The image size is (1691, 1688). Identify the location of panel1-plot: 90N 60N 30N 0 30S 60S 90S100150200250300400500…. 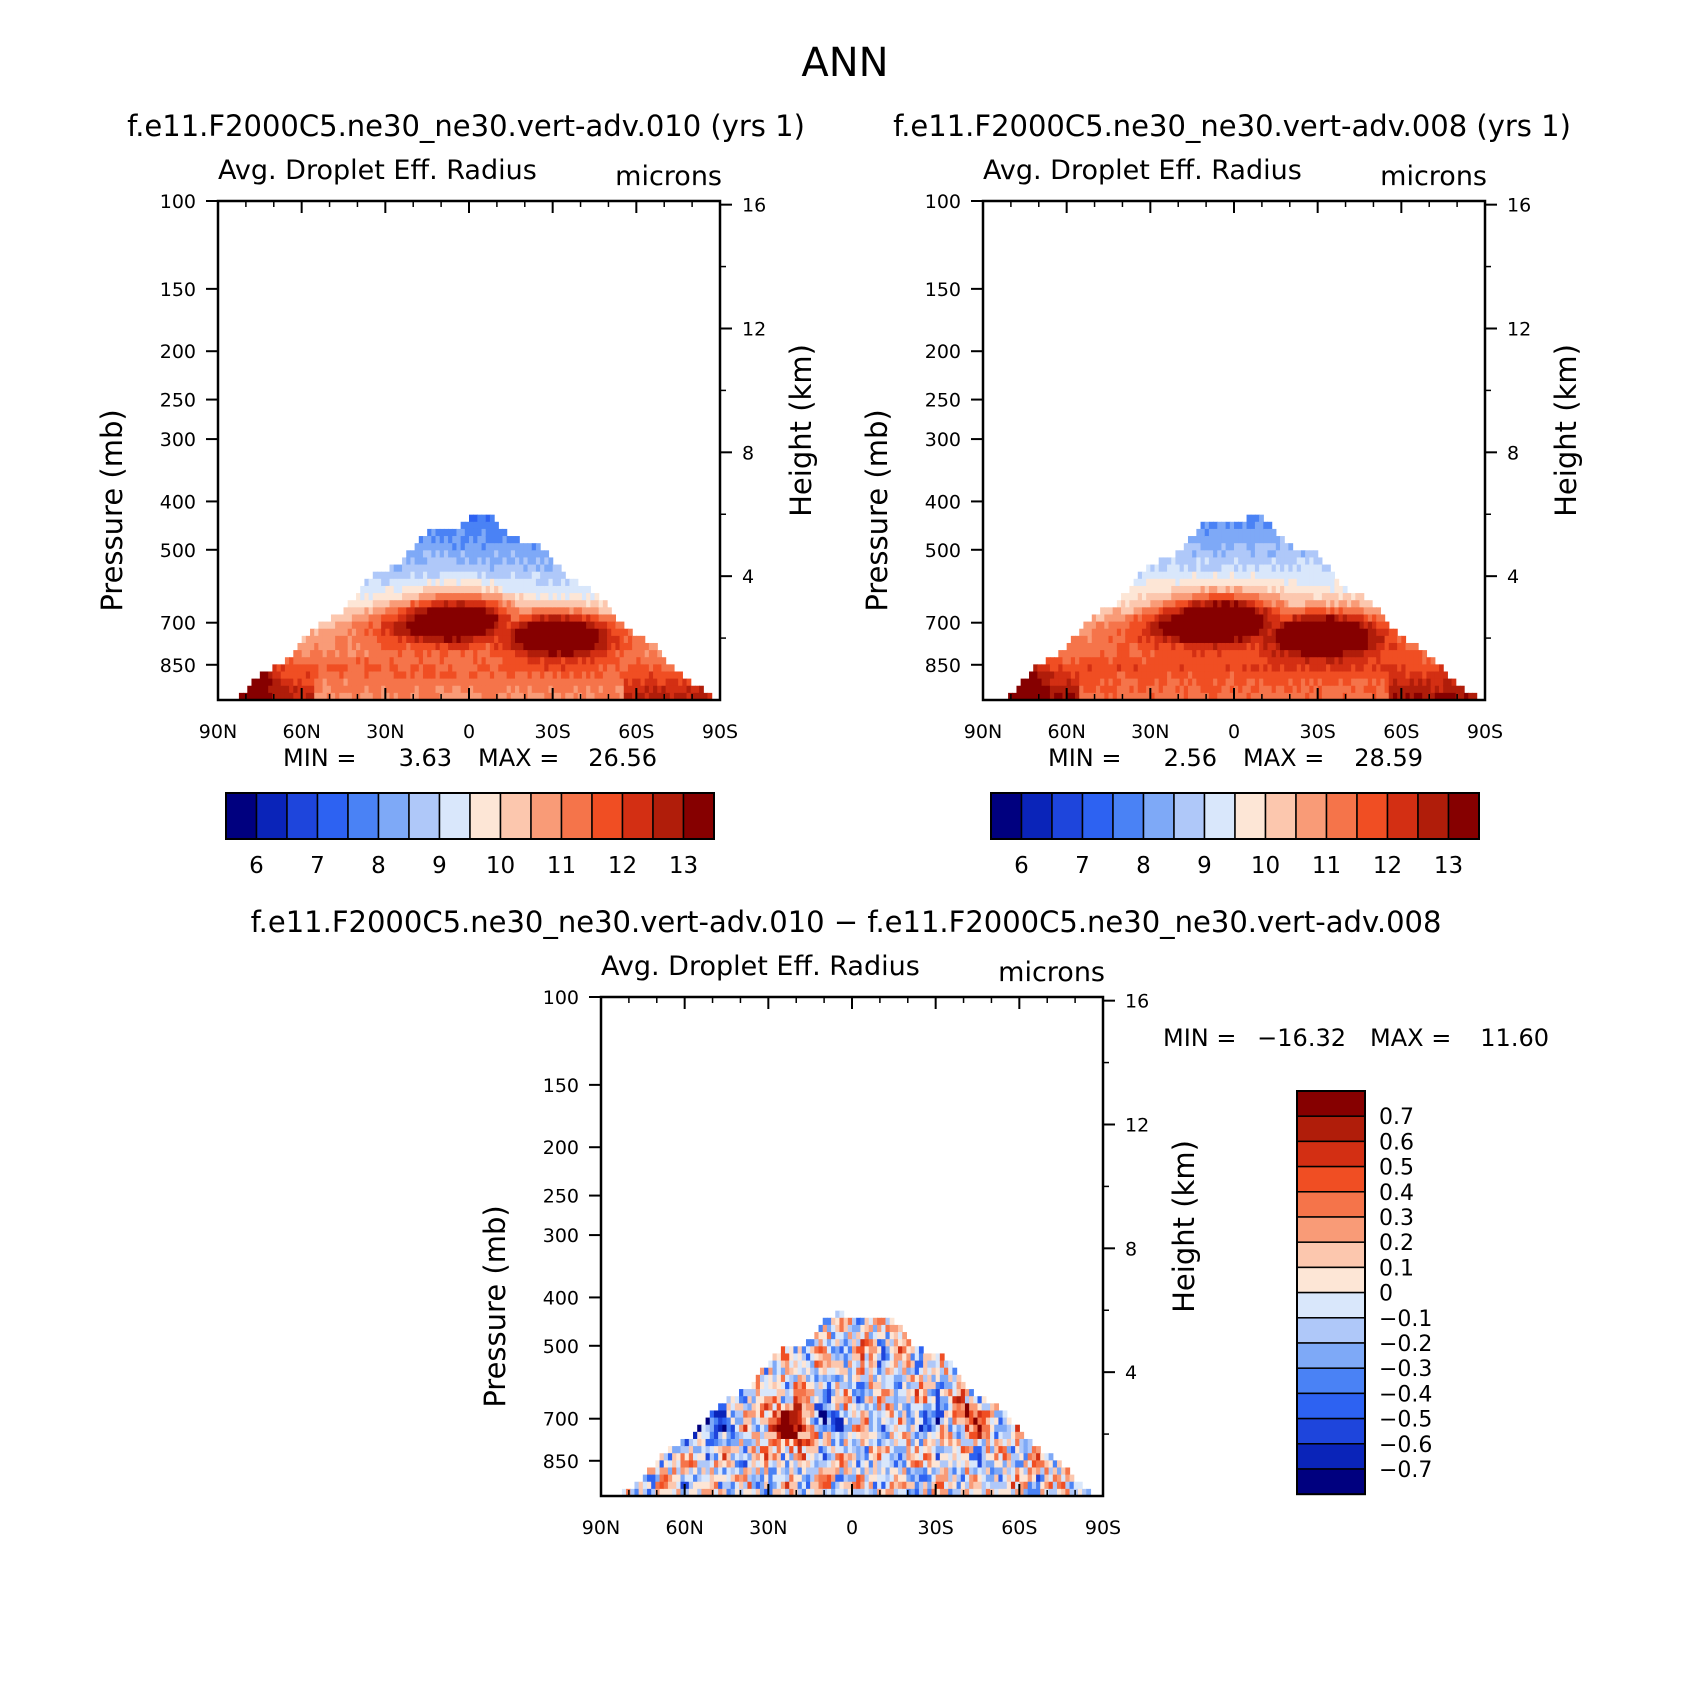
(456, 449).